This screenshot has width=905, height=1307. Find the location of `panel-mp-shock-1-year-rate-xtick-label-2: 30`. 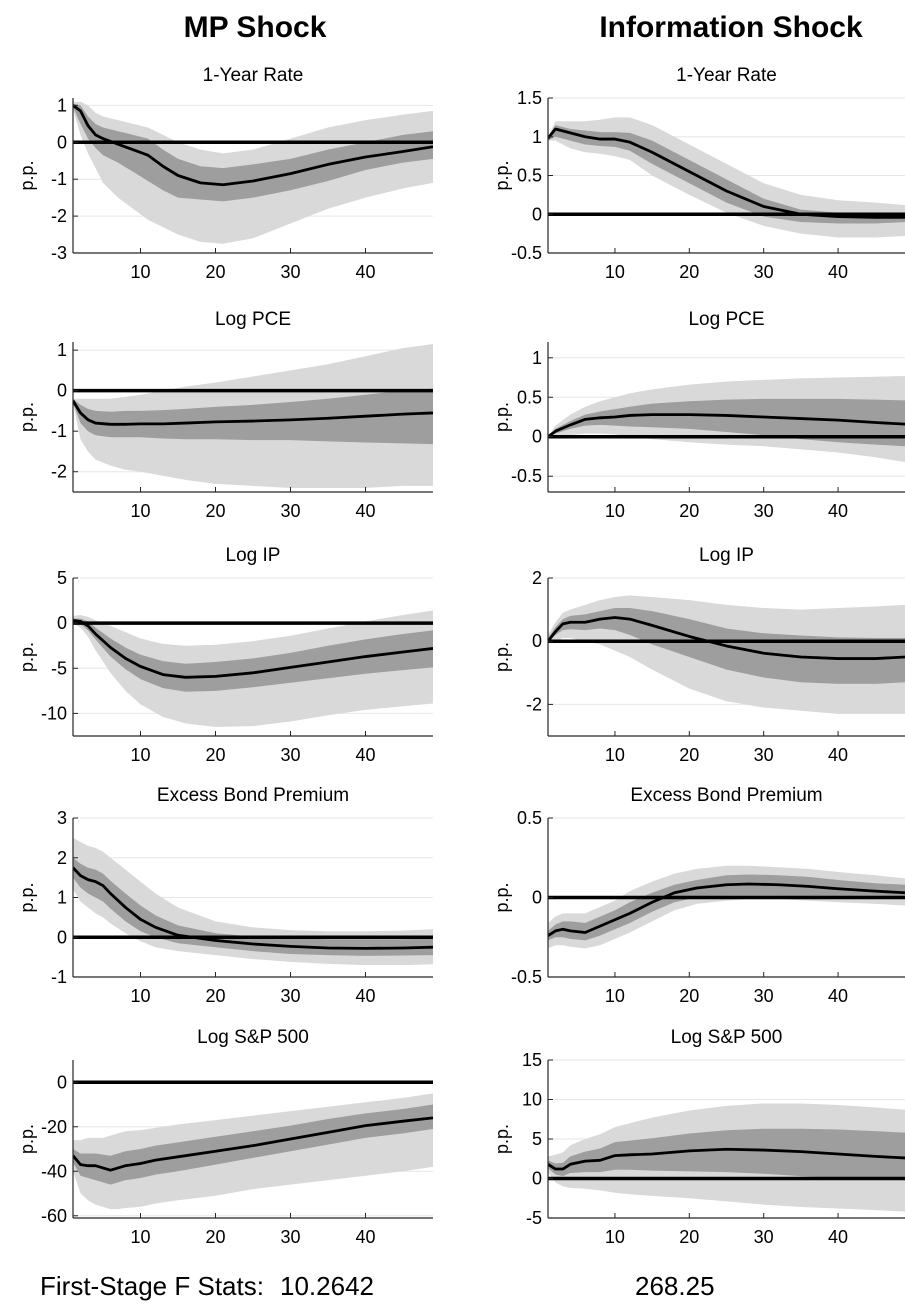

panel-mp-shock-1-year-rate-xtick-label-2: 30 is located at coordinates (290, 272).